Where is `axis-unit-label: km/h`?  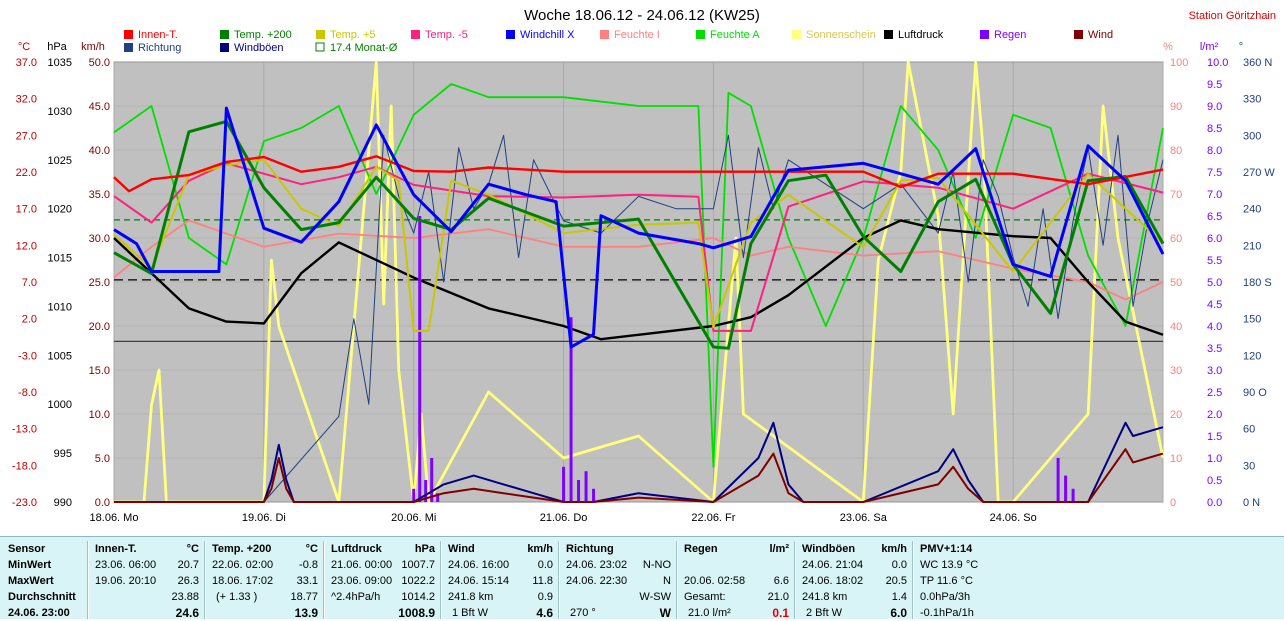 axis-unit-label: km/h is located at coordinates (93, 47).